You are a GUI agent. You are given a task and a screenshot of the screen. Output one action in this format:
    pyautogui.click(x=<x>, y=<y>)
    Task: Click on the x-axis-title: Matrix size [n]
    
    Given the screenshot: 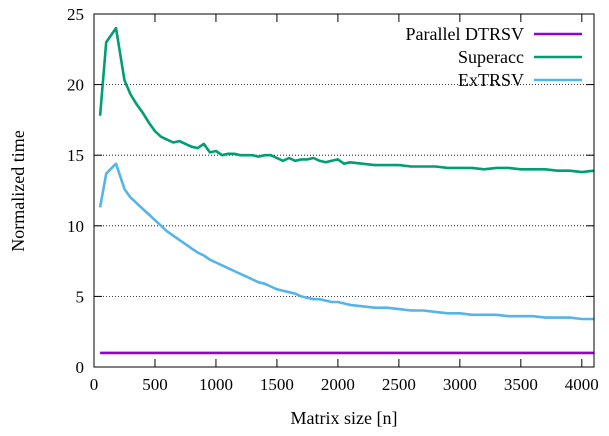 What is the action you would take?
    pyautogui.click(x=344, y=418)
    